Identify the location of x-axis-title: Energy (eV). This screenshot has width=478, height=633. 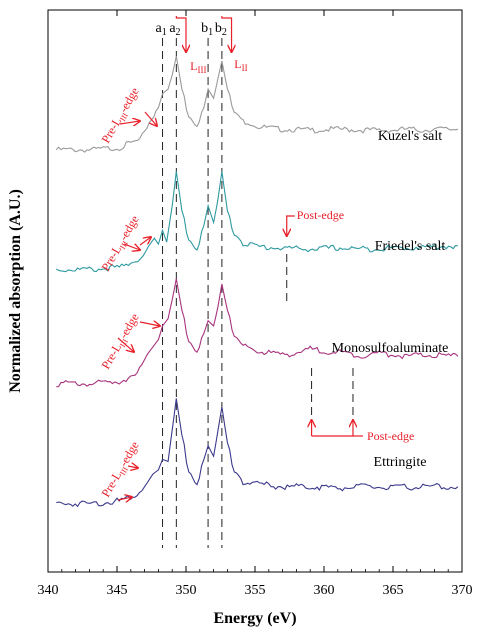
(254, 618).